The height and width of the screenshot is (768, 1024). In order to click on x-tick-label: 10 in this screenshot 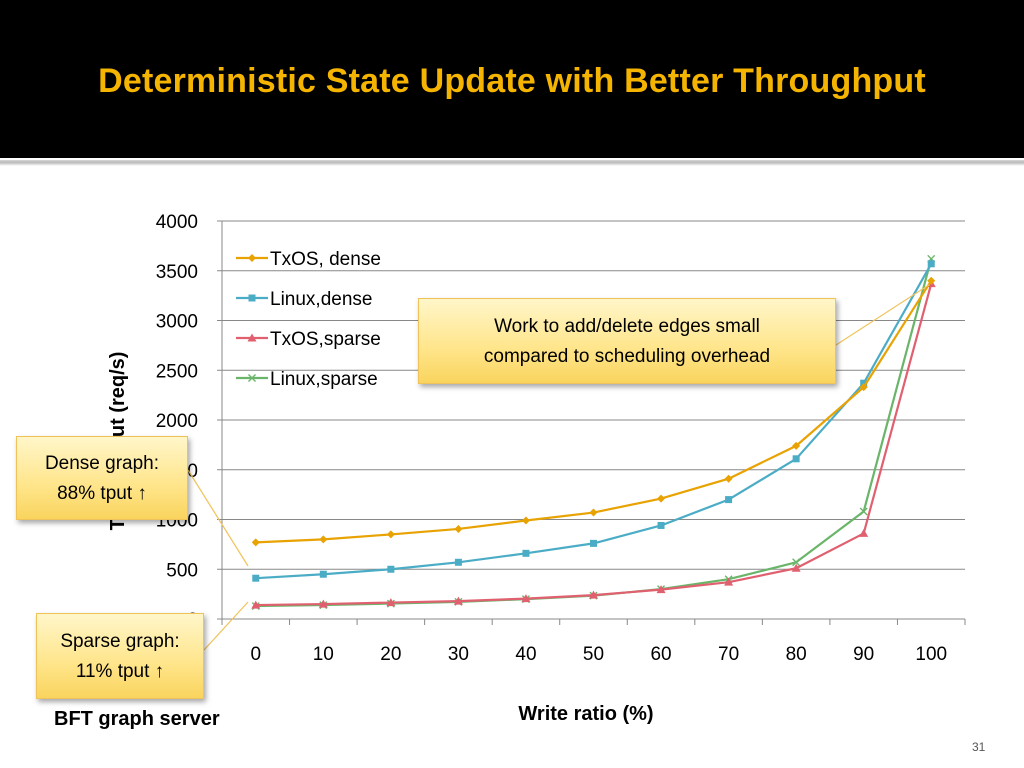, I will do `click(323, 654)`.